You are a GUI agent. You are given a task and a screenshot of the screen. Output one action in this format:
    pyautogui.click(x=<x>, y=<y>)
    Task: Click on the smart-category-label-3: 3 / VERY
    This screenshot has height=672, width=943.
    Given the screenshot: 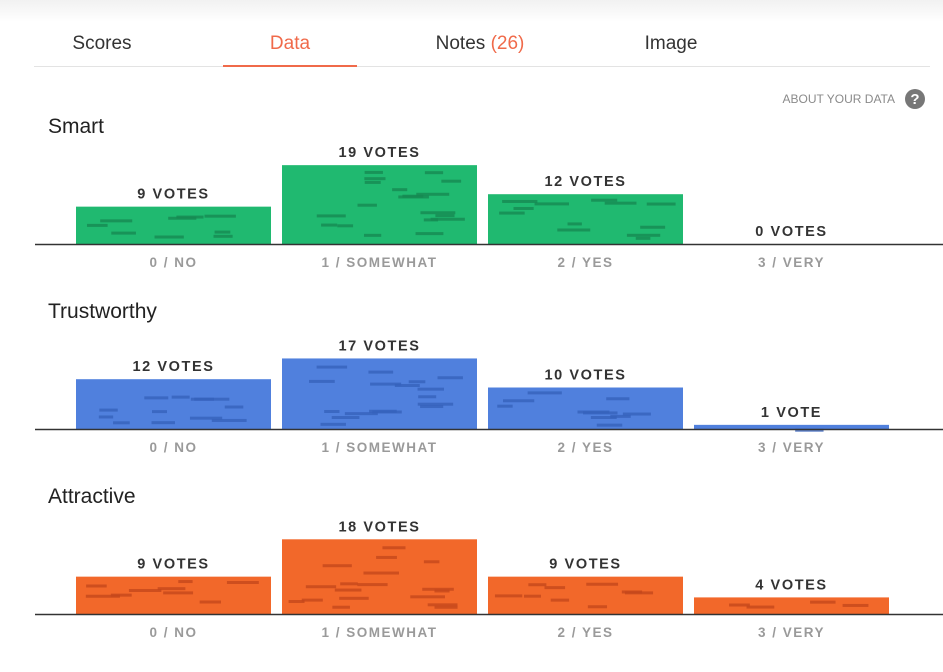 What is the action you would take?
    pyautogui.click(x=791, y=262)
    